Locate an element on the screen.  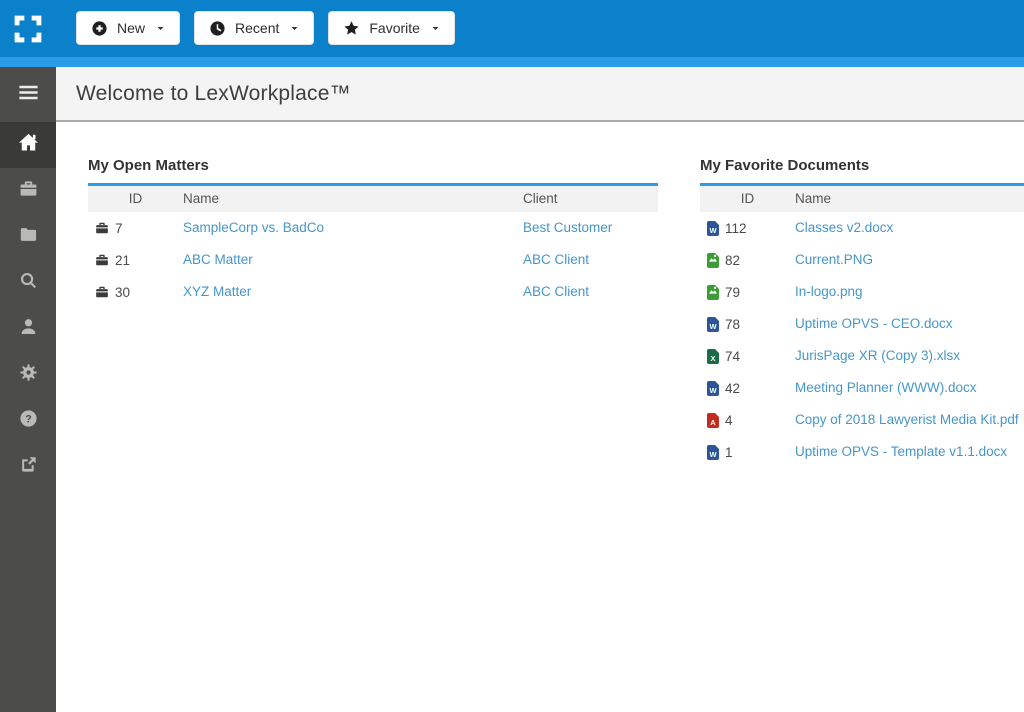
panel-title: My Open Matters is located at coordinates (148, 165).